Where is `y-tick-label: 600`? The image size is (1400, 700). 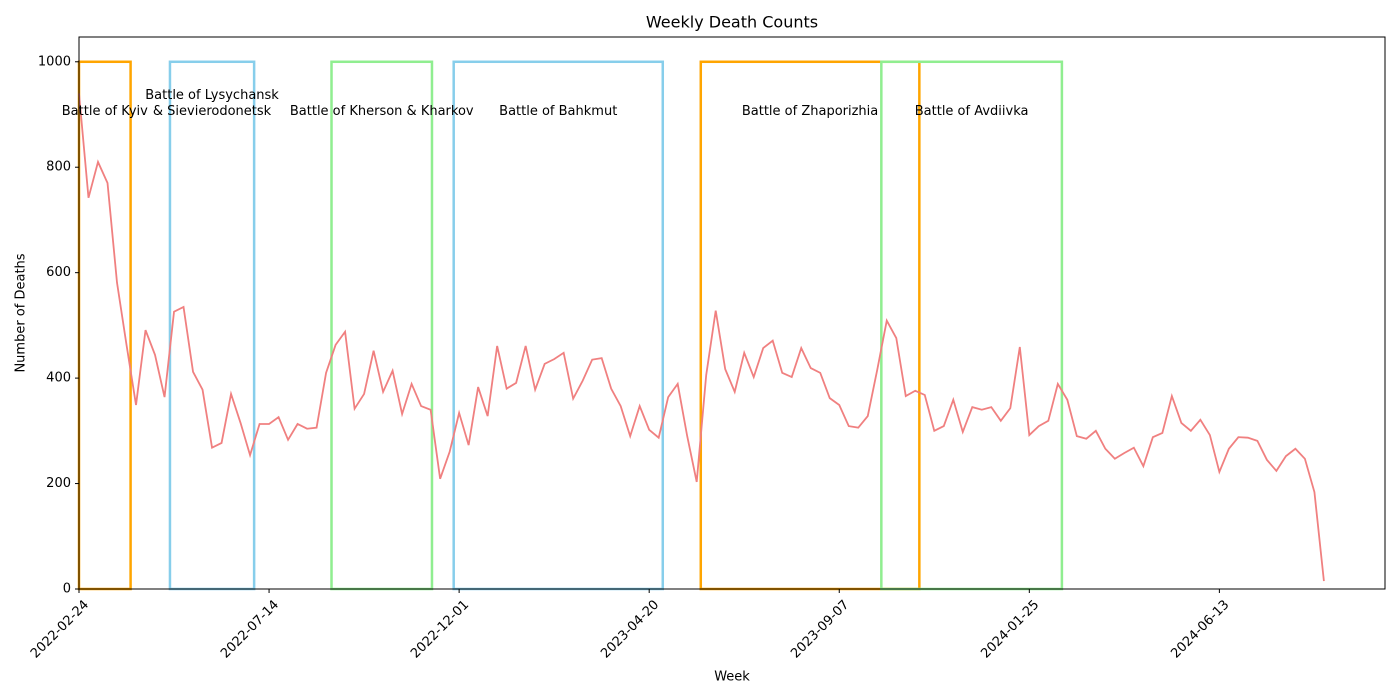 y-tick-label: 600 is located at coordinates (58, 272).